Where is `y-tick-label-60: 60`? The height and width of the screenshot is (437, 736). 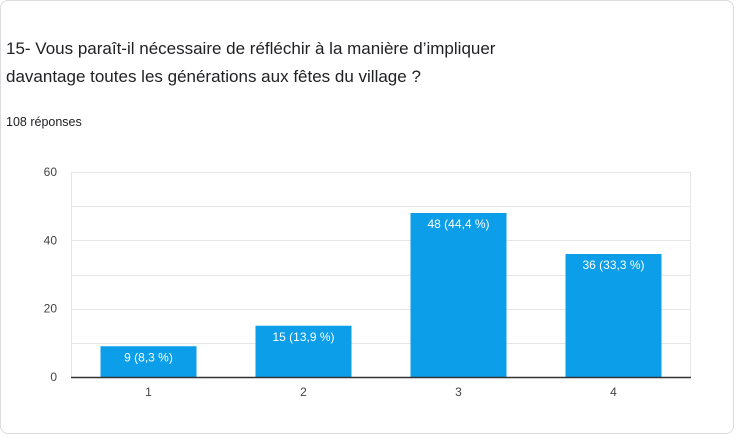
y-tick-label-60: 60 is located at coordinates (51, 172).